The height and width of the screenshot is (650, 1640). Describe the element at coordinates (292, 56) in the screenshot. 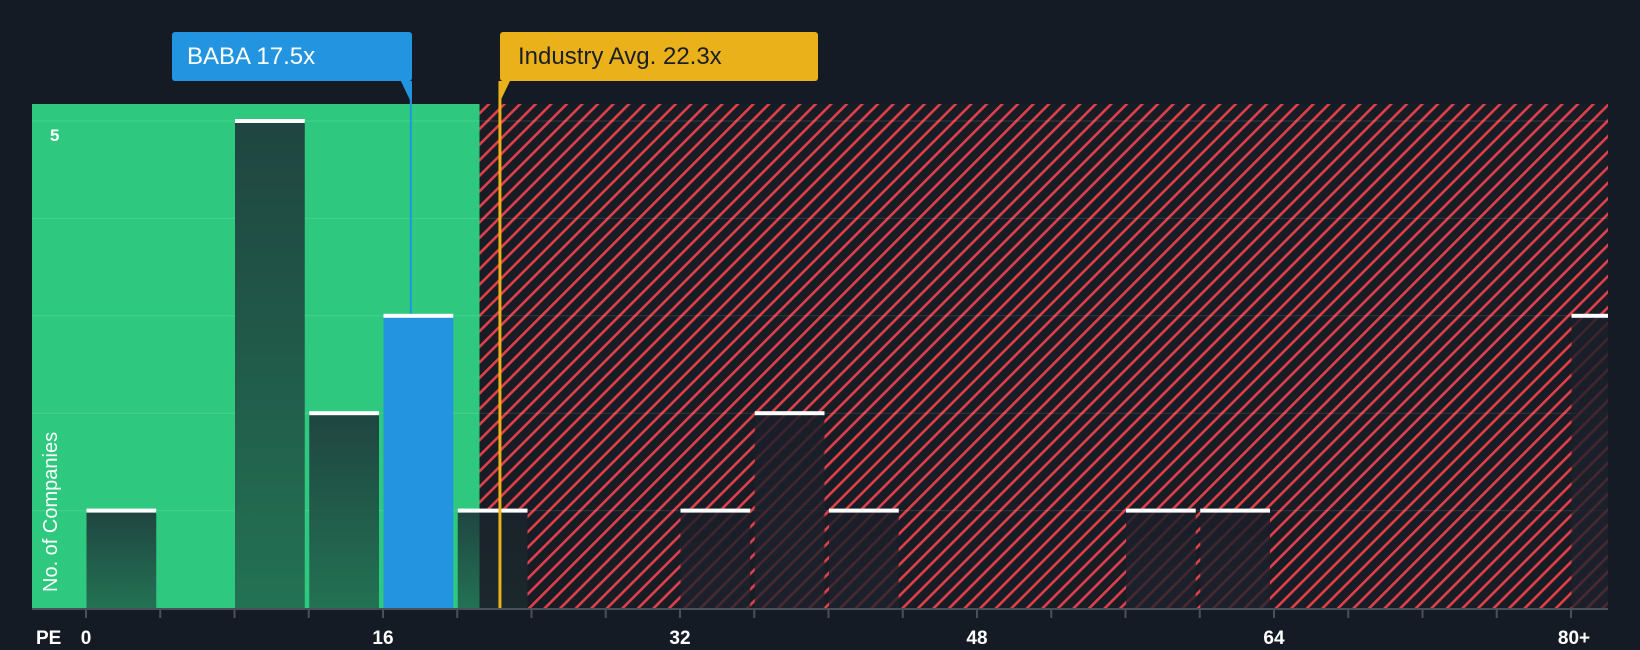

I see `baba-pe-callout: BABA 17.5x` at that location.